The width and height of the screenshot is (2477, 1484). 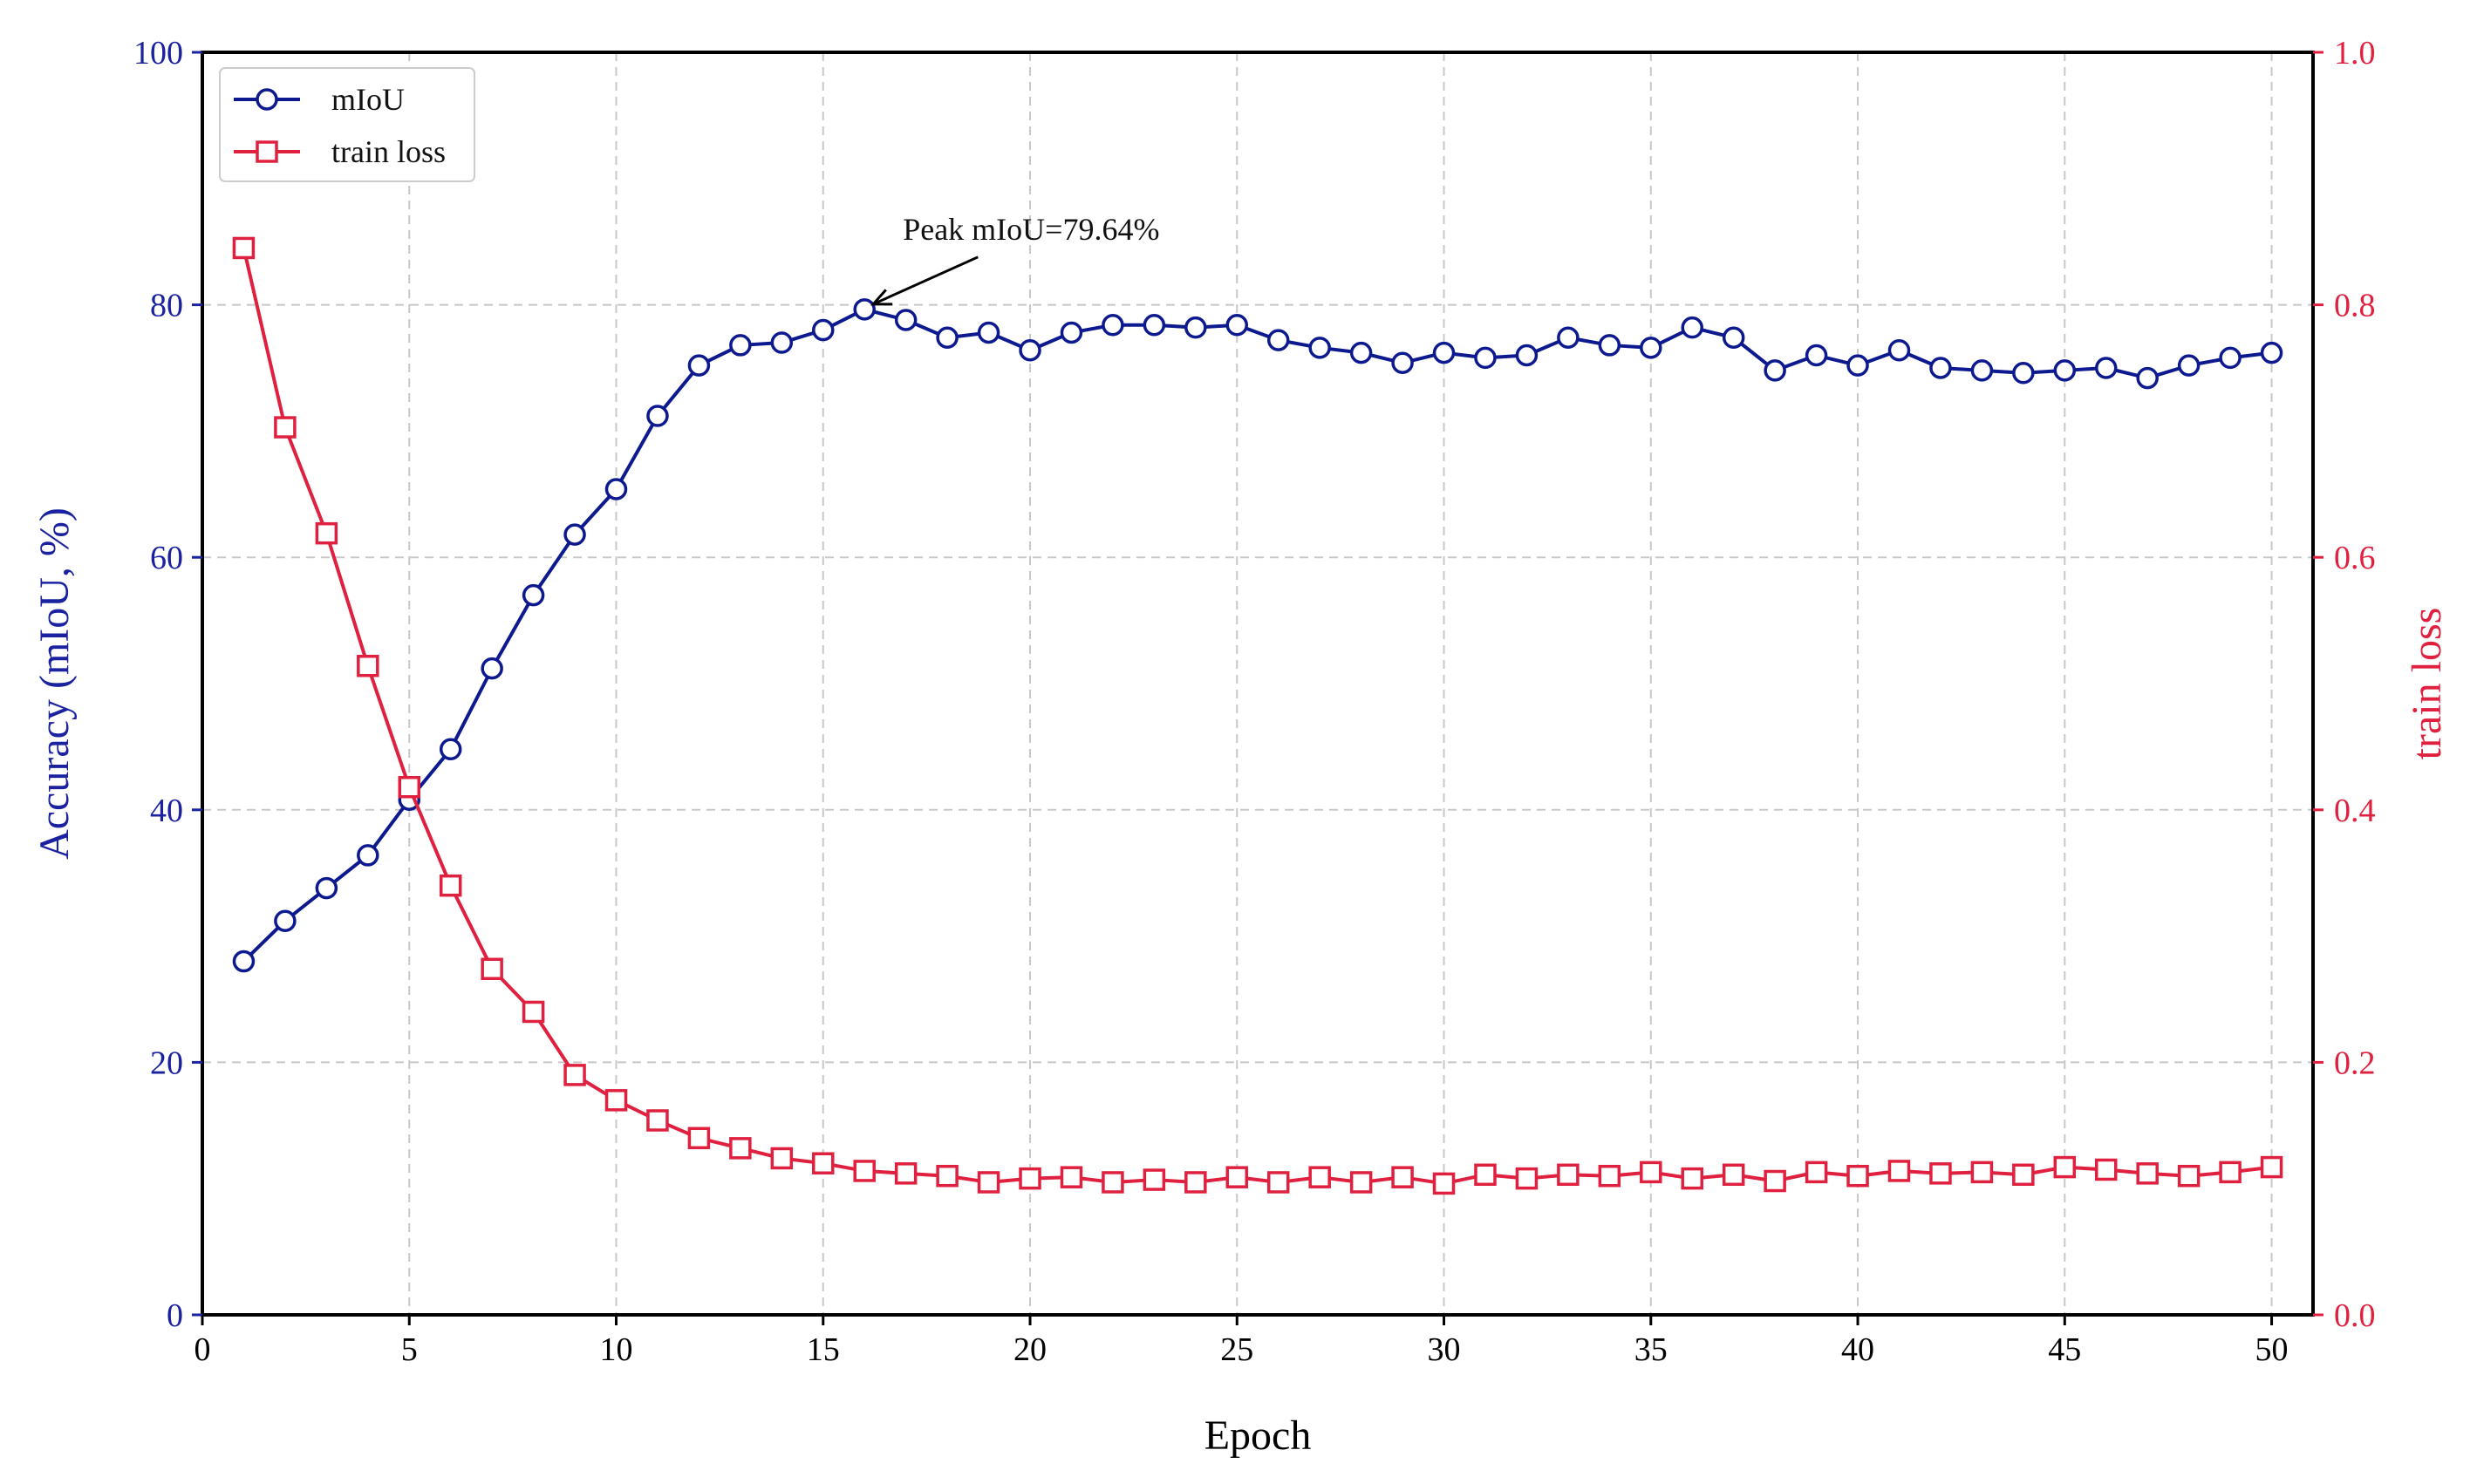 What do you see at coordinates (1030, 1349) in the screenshot?
I see `x-tick-label: 20` at bounding box center [1030, 1349].